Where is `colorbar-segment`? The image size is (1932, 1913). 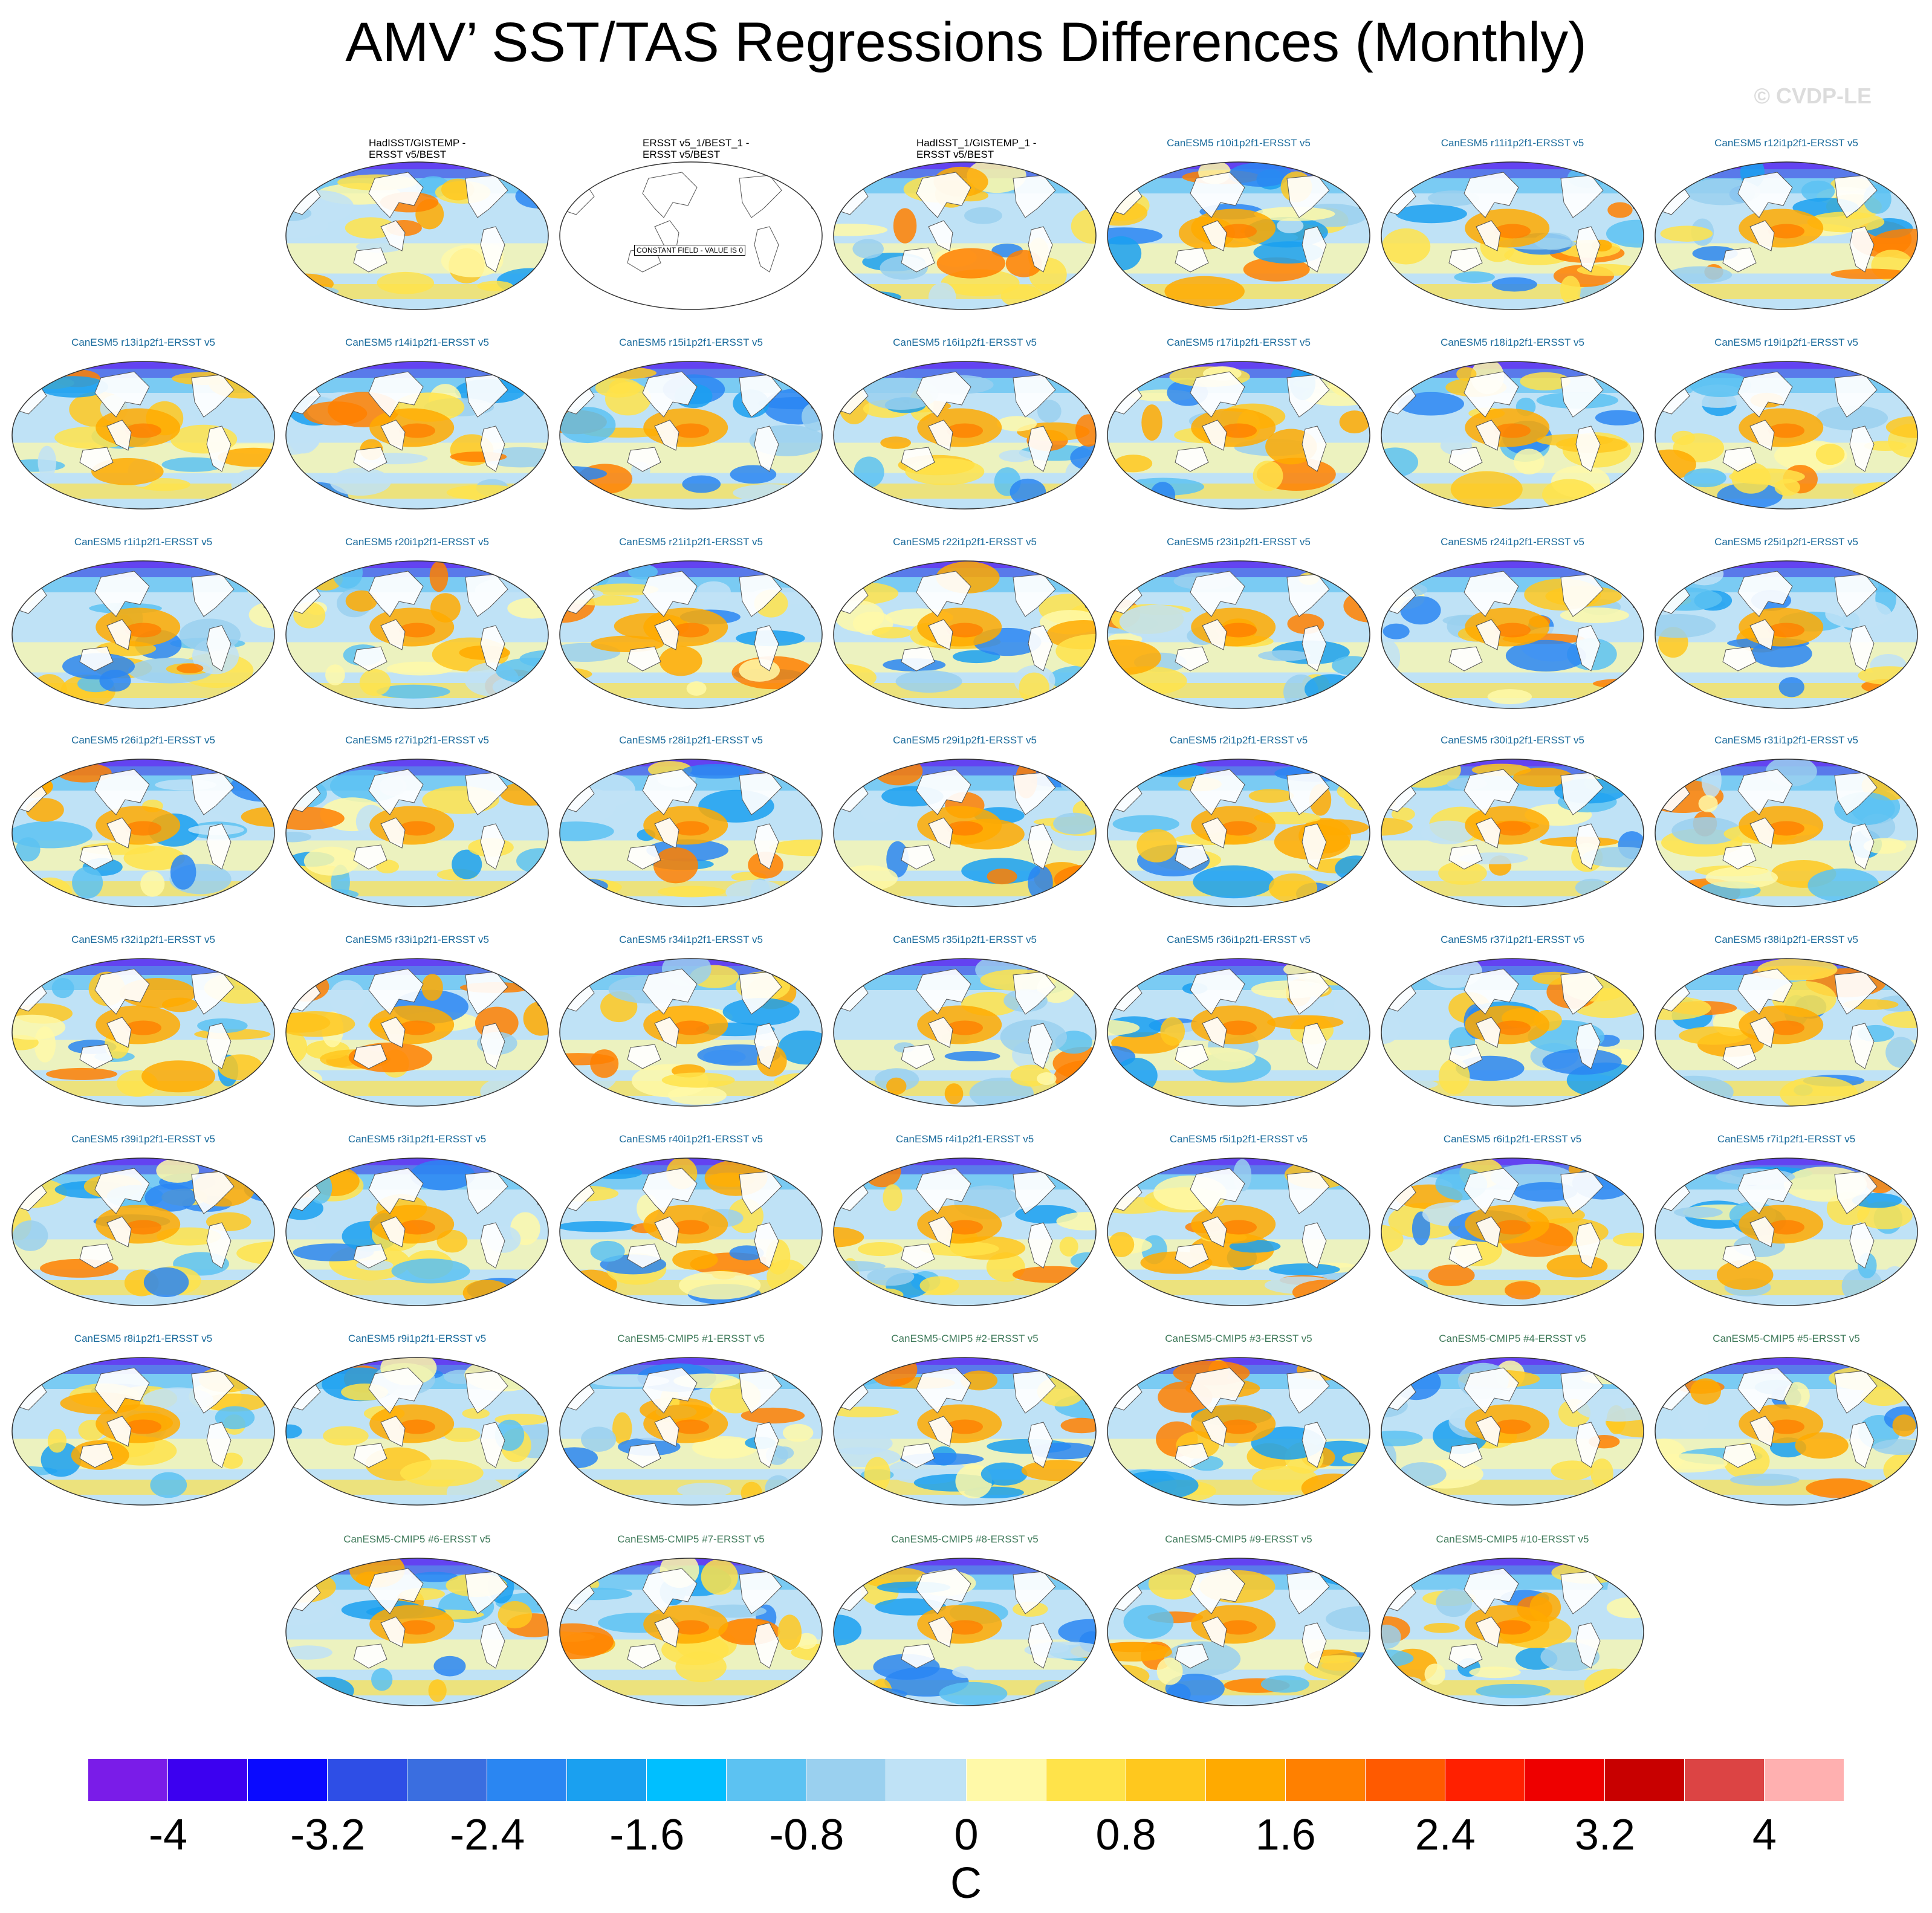
colorbar-segment is located at coordinates (1485, 1780).